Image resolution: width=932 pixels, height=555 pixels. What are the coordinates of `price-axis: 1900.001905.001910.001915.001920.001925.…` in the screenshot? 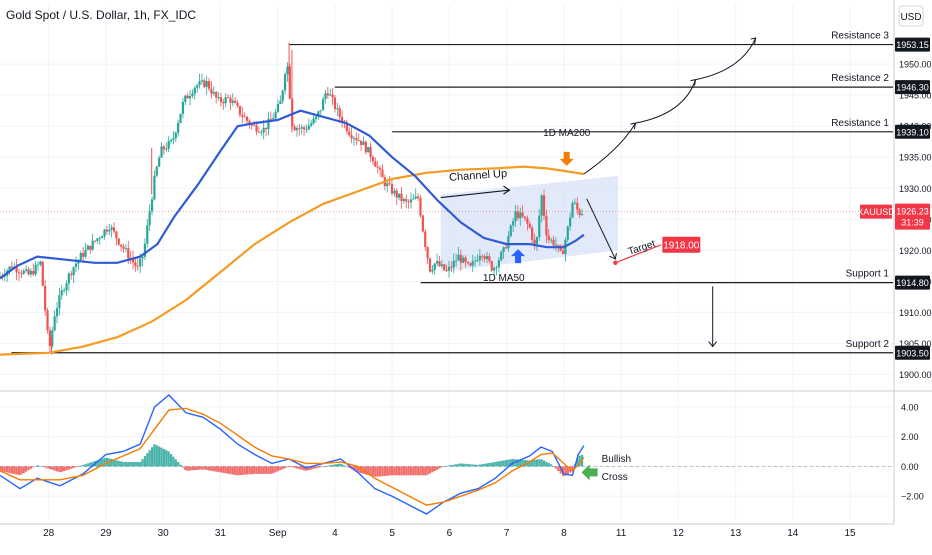 It's located at (894, 269).